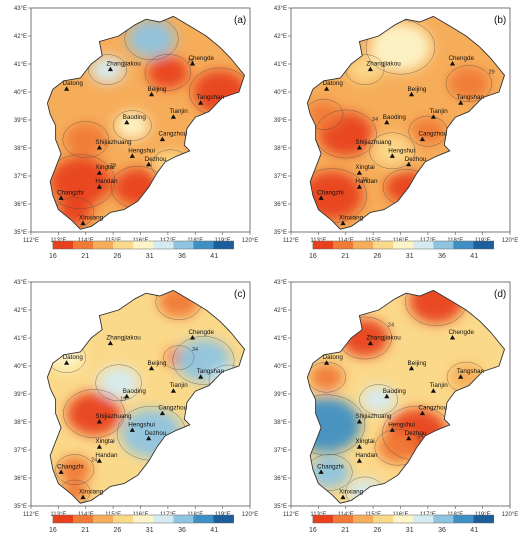  I want to click on city-label: Cangzhou, so click(432, 408).